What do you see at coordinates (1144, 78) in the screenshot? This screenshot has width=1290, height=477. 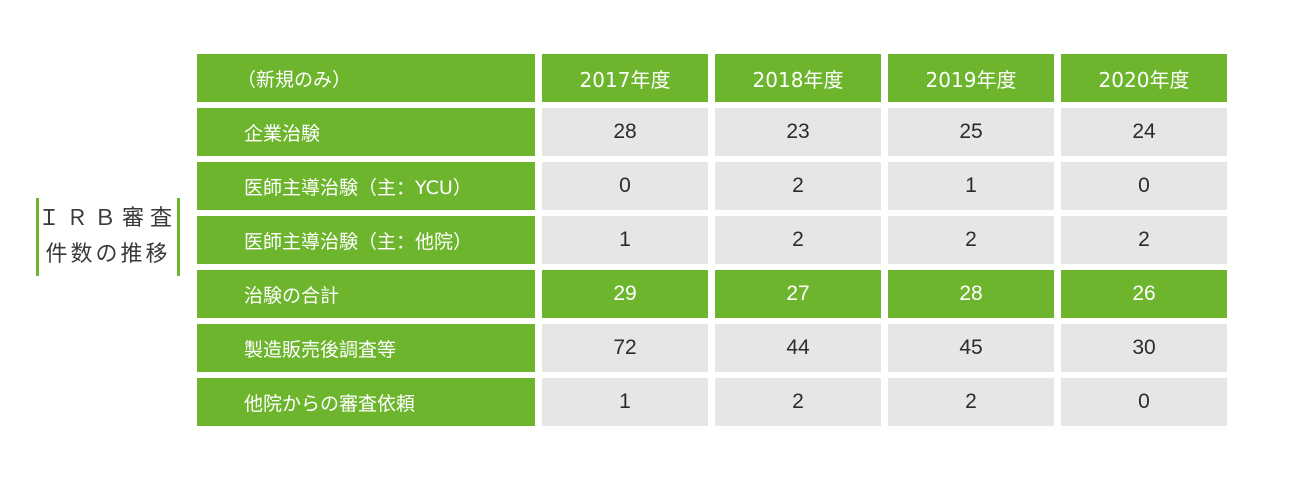 I see `column-header-2020: 2020年度` at bounding box center [1144, 78].